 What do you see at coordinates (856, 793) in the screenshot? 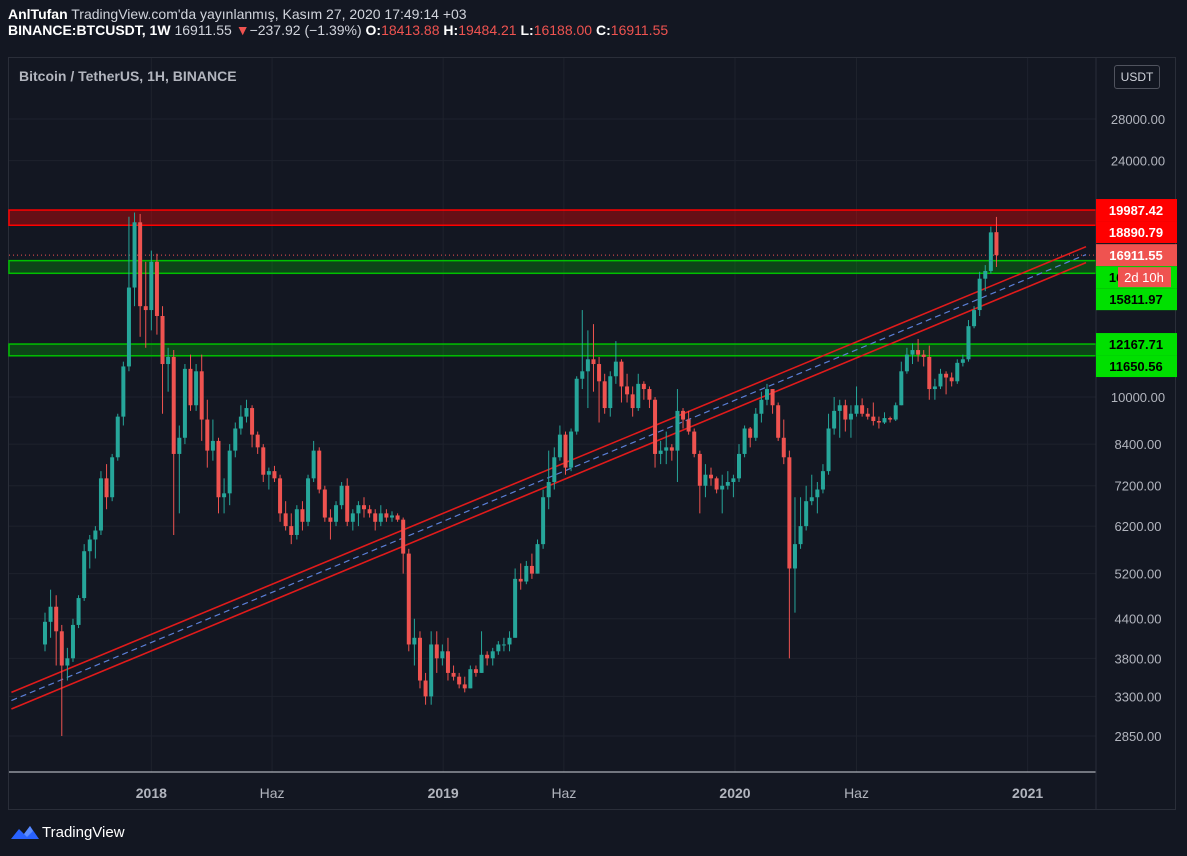
I see `x-tick-label: Haz` at bounding box center [856, 793].